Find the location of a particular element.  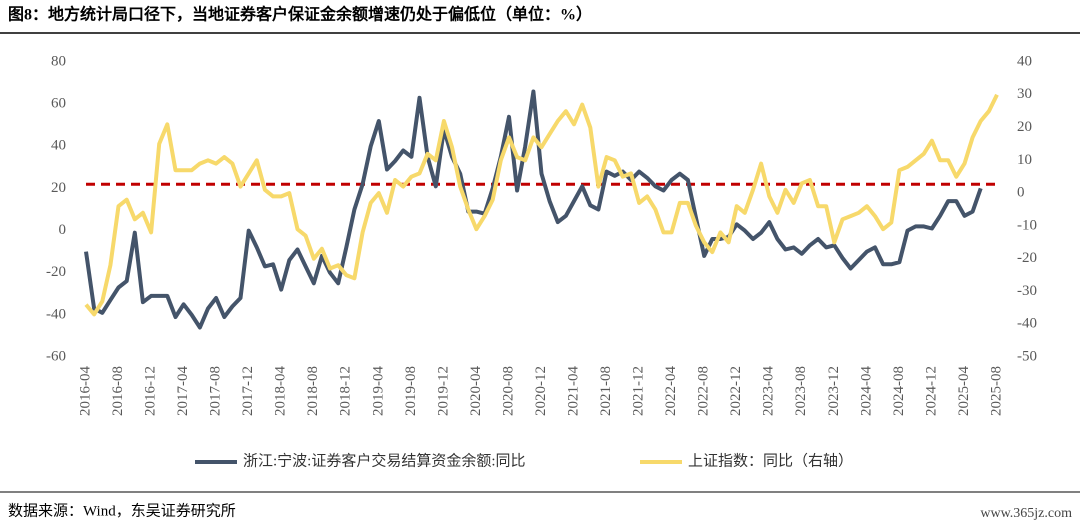

legend-label: 上证指数：同比（右轴） is located at coordinates (770, 460).